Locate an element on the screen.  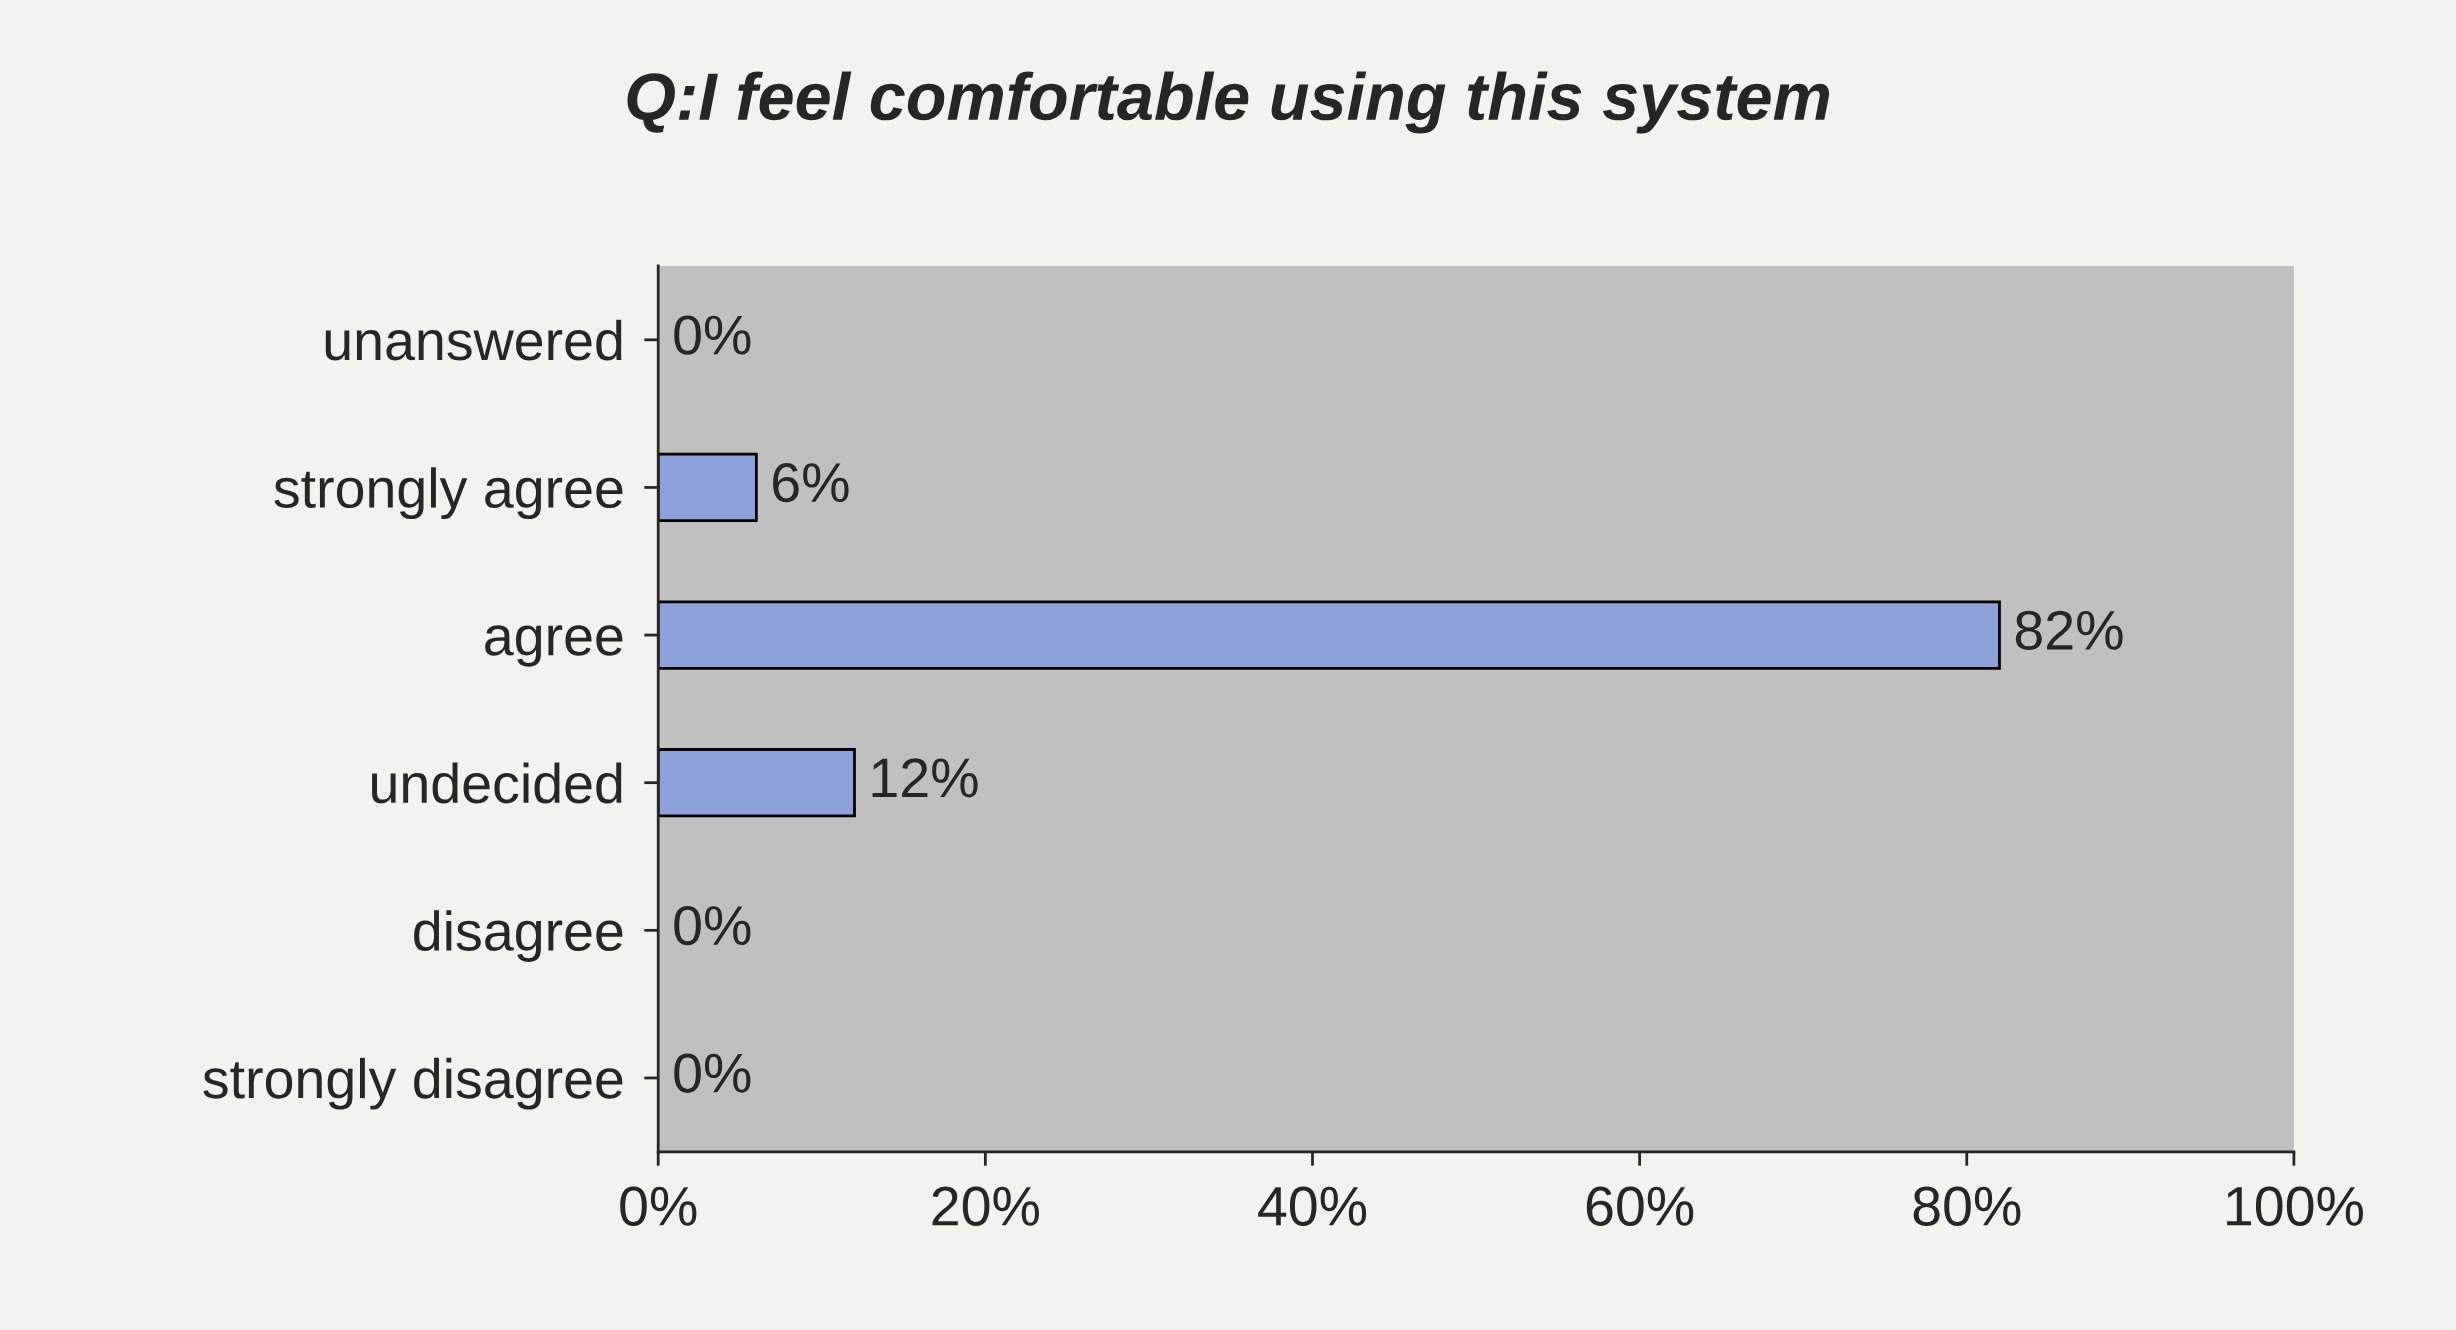
y-tick-label: agree is located at coordinates (554, 646).